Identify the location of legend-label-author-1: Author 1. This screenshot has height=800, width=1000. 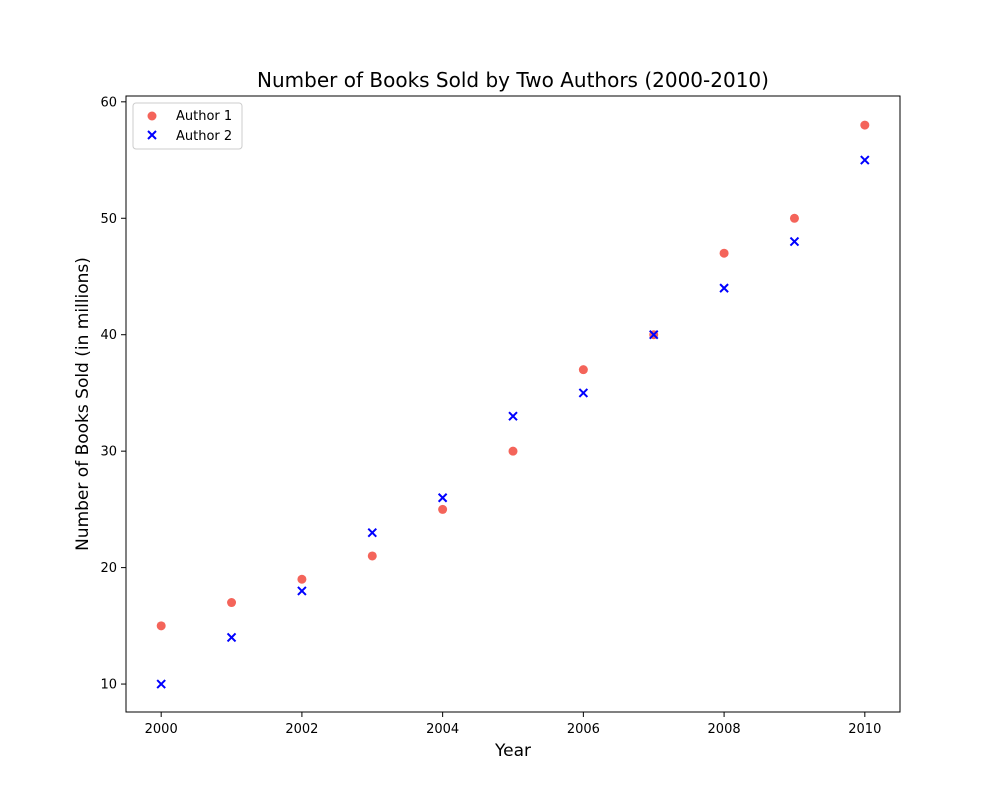
(204, 116).